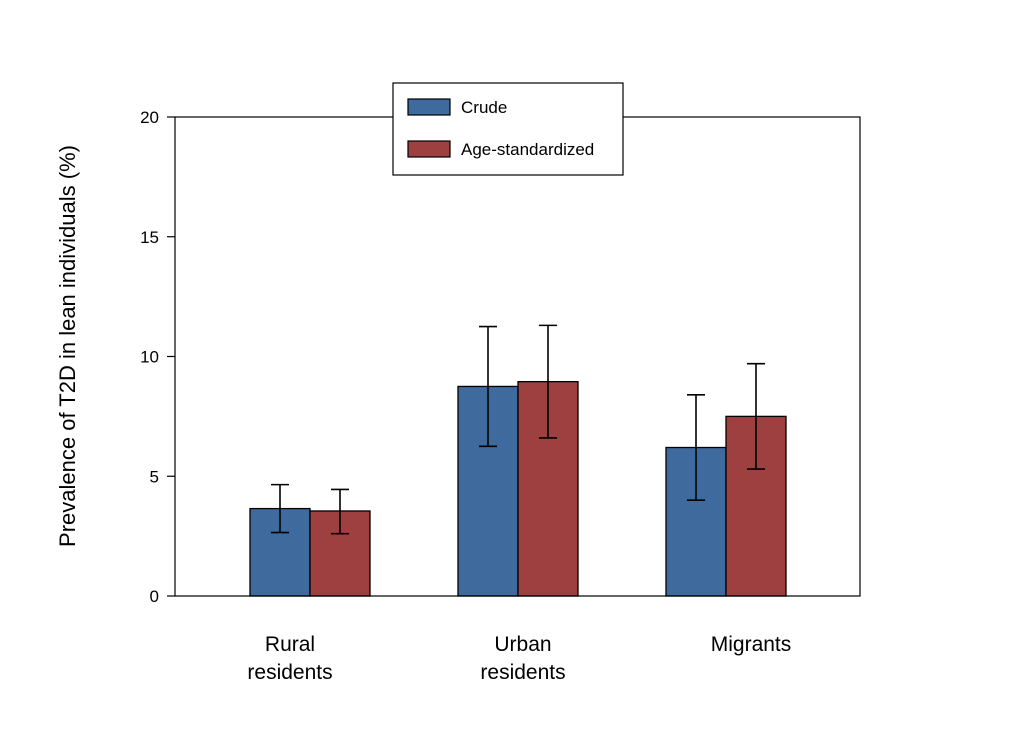 The image size is (1024, 731). I want to click on x-tick-label-line: Urban, so click(522, 644).